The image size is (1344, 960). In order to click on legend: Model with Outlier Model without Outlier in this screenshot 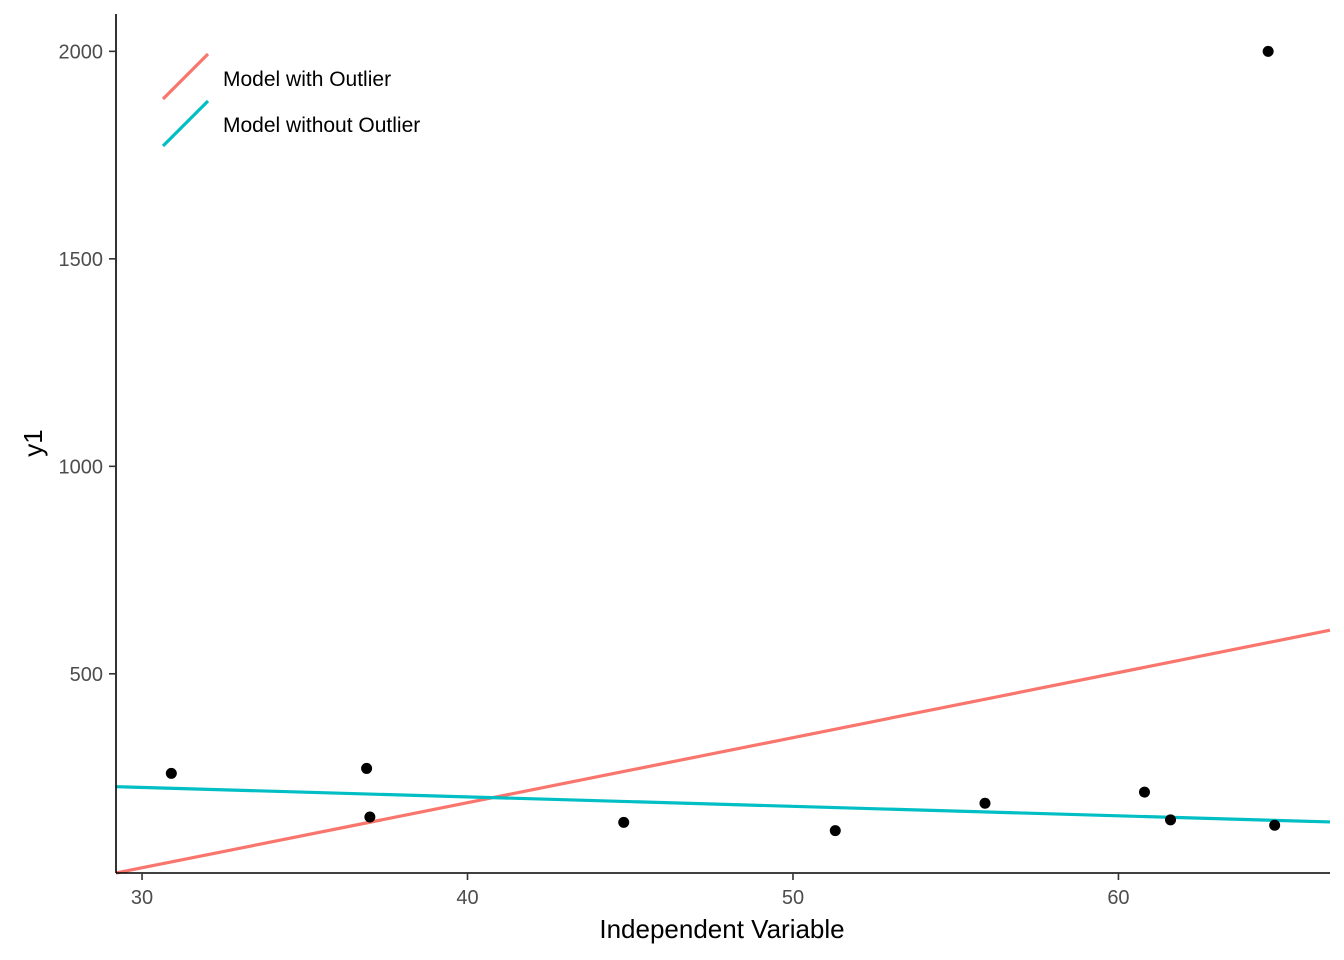, I will do `click(290, 100)`.